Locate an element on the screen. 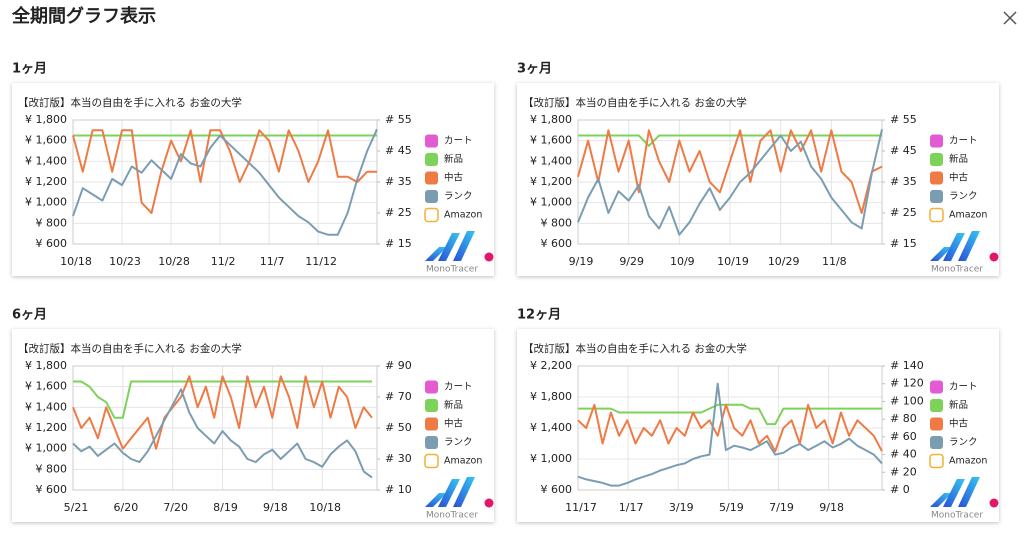  x-tick-label: 10/23 is located at coordinates (125, 261).